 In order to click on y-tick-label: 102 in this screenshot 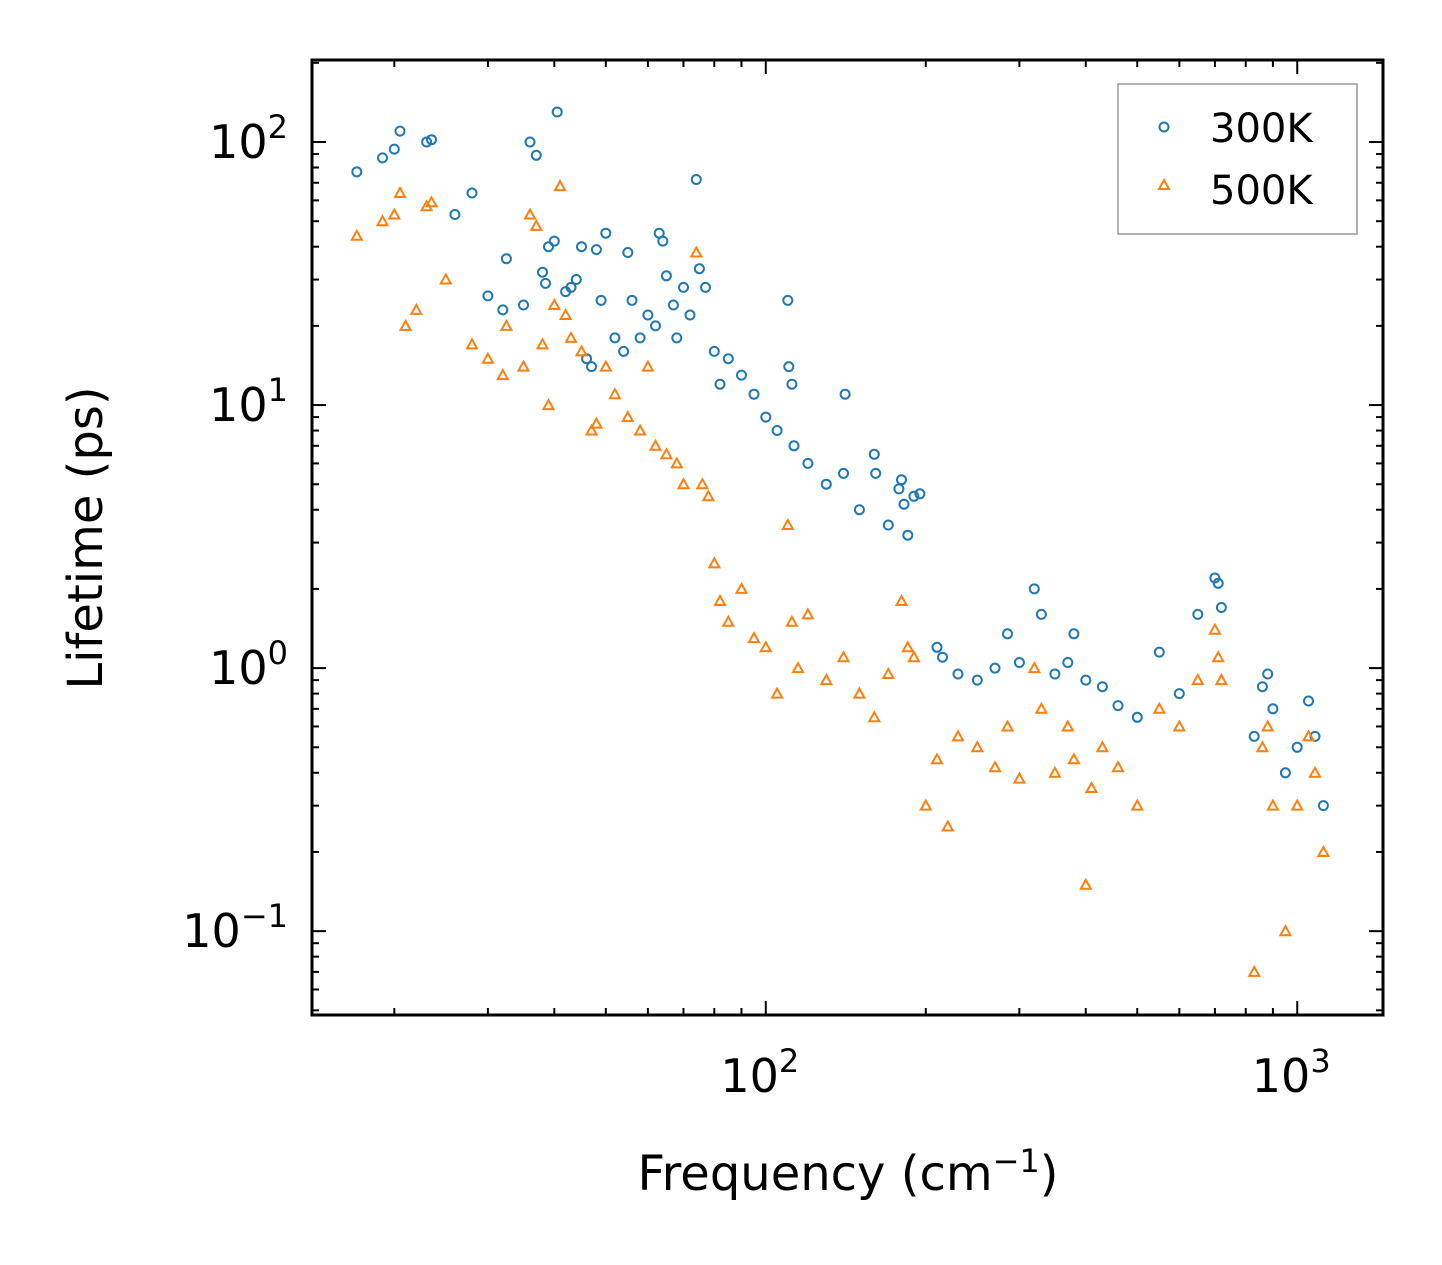, I will do `click(248, 138)`.